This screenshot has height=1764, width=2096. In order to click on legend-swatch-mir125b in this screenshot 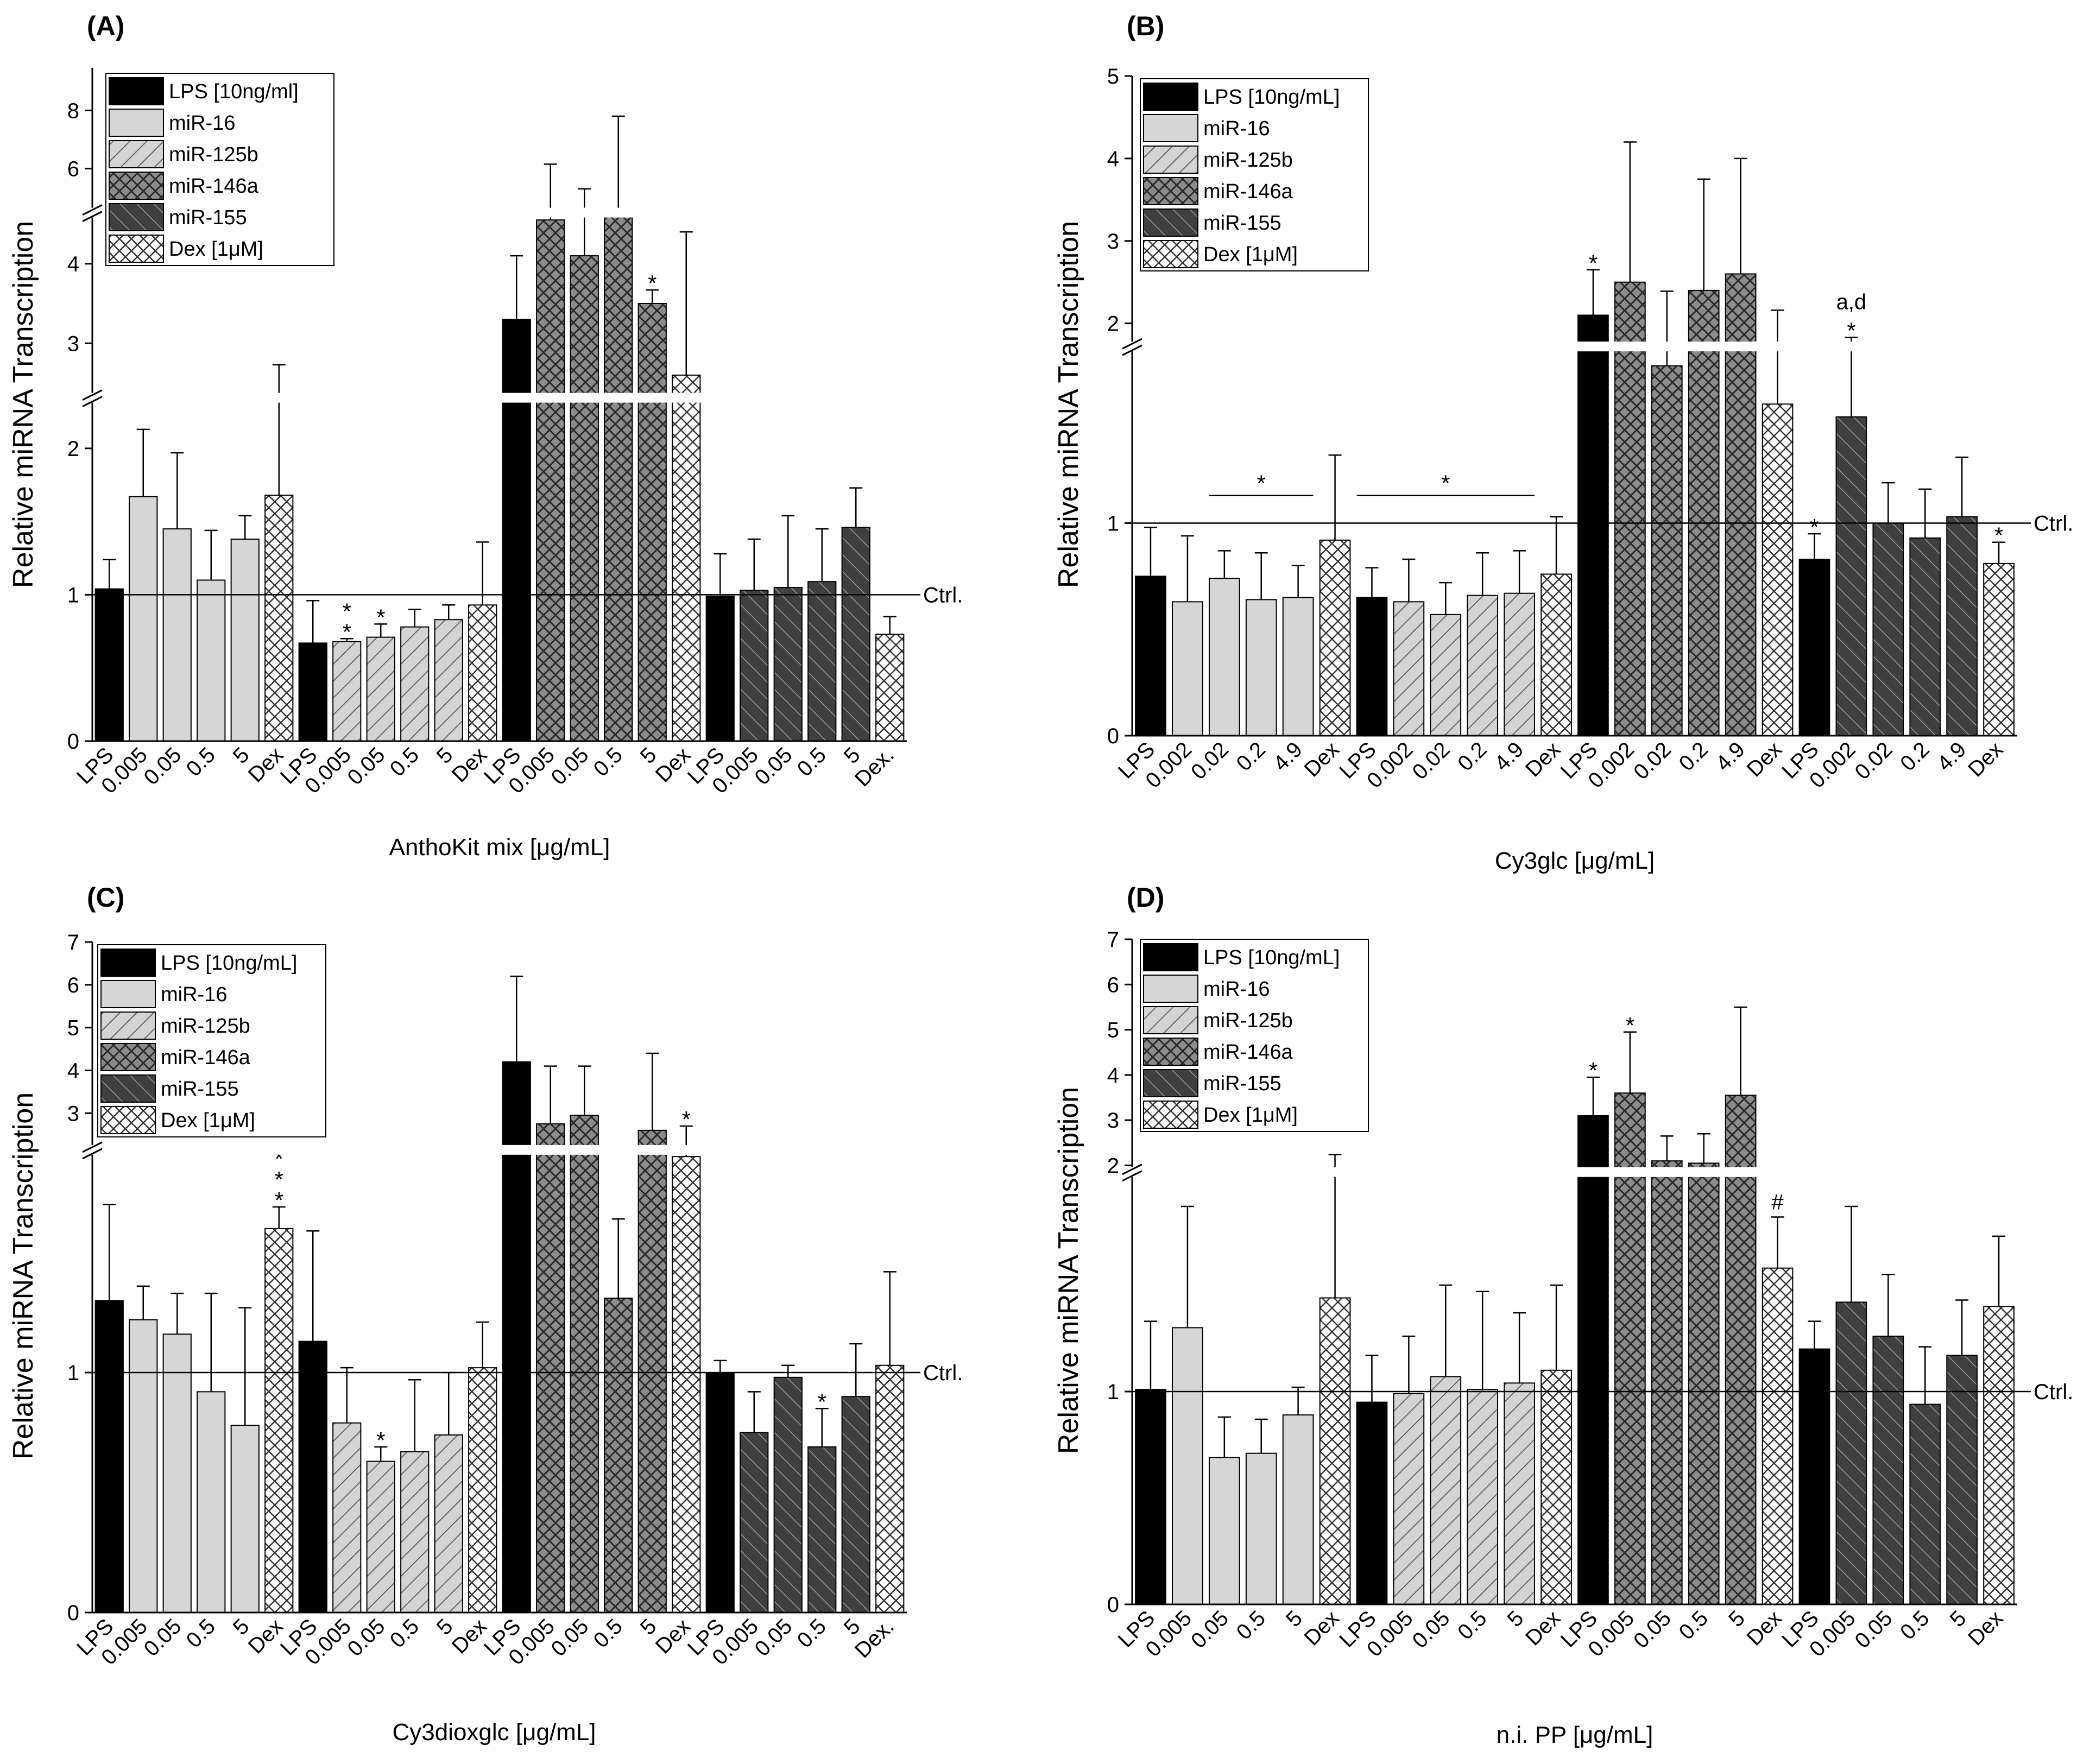, I will do `click(128, 1025)`.